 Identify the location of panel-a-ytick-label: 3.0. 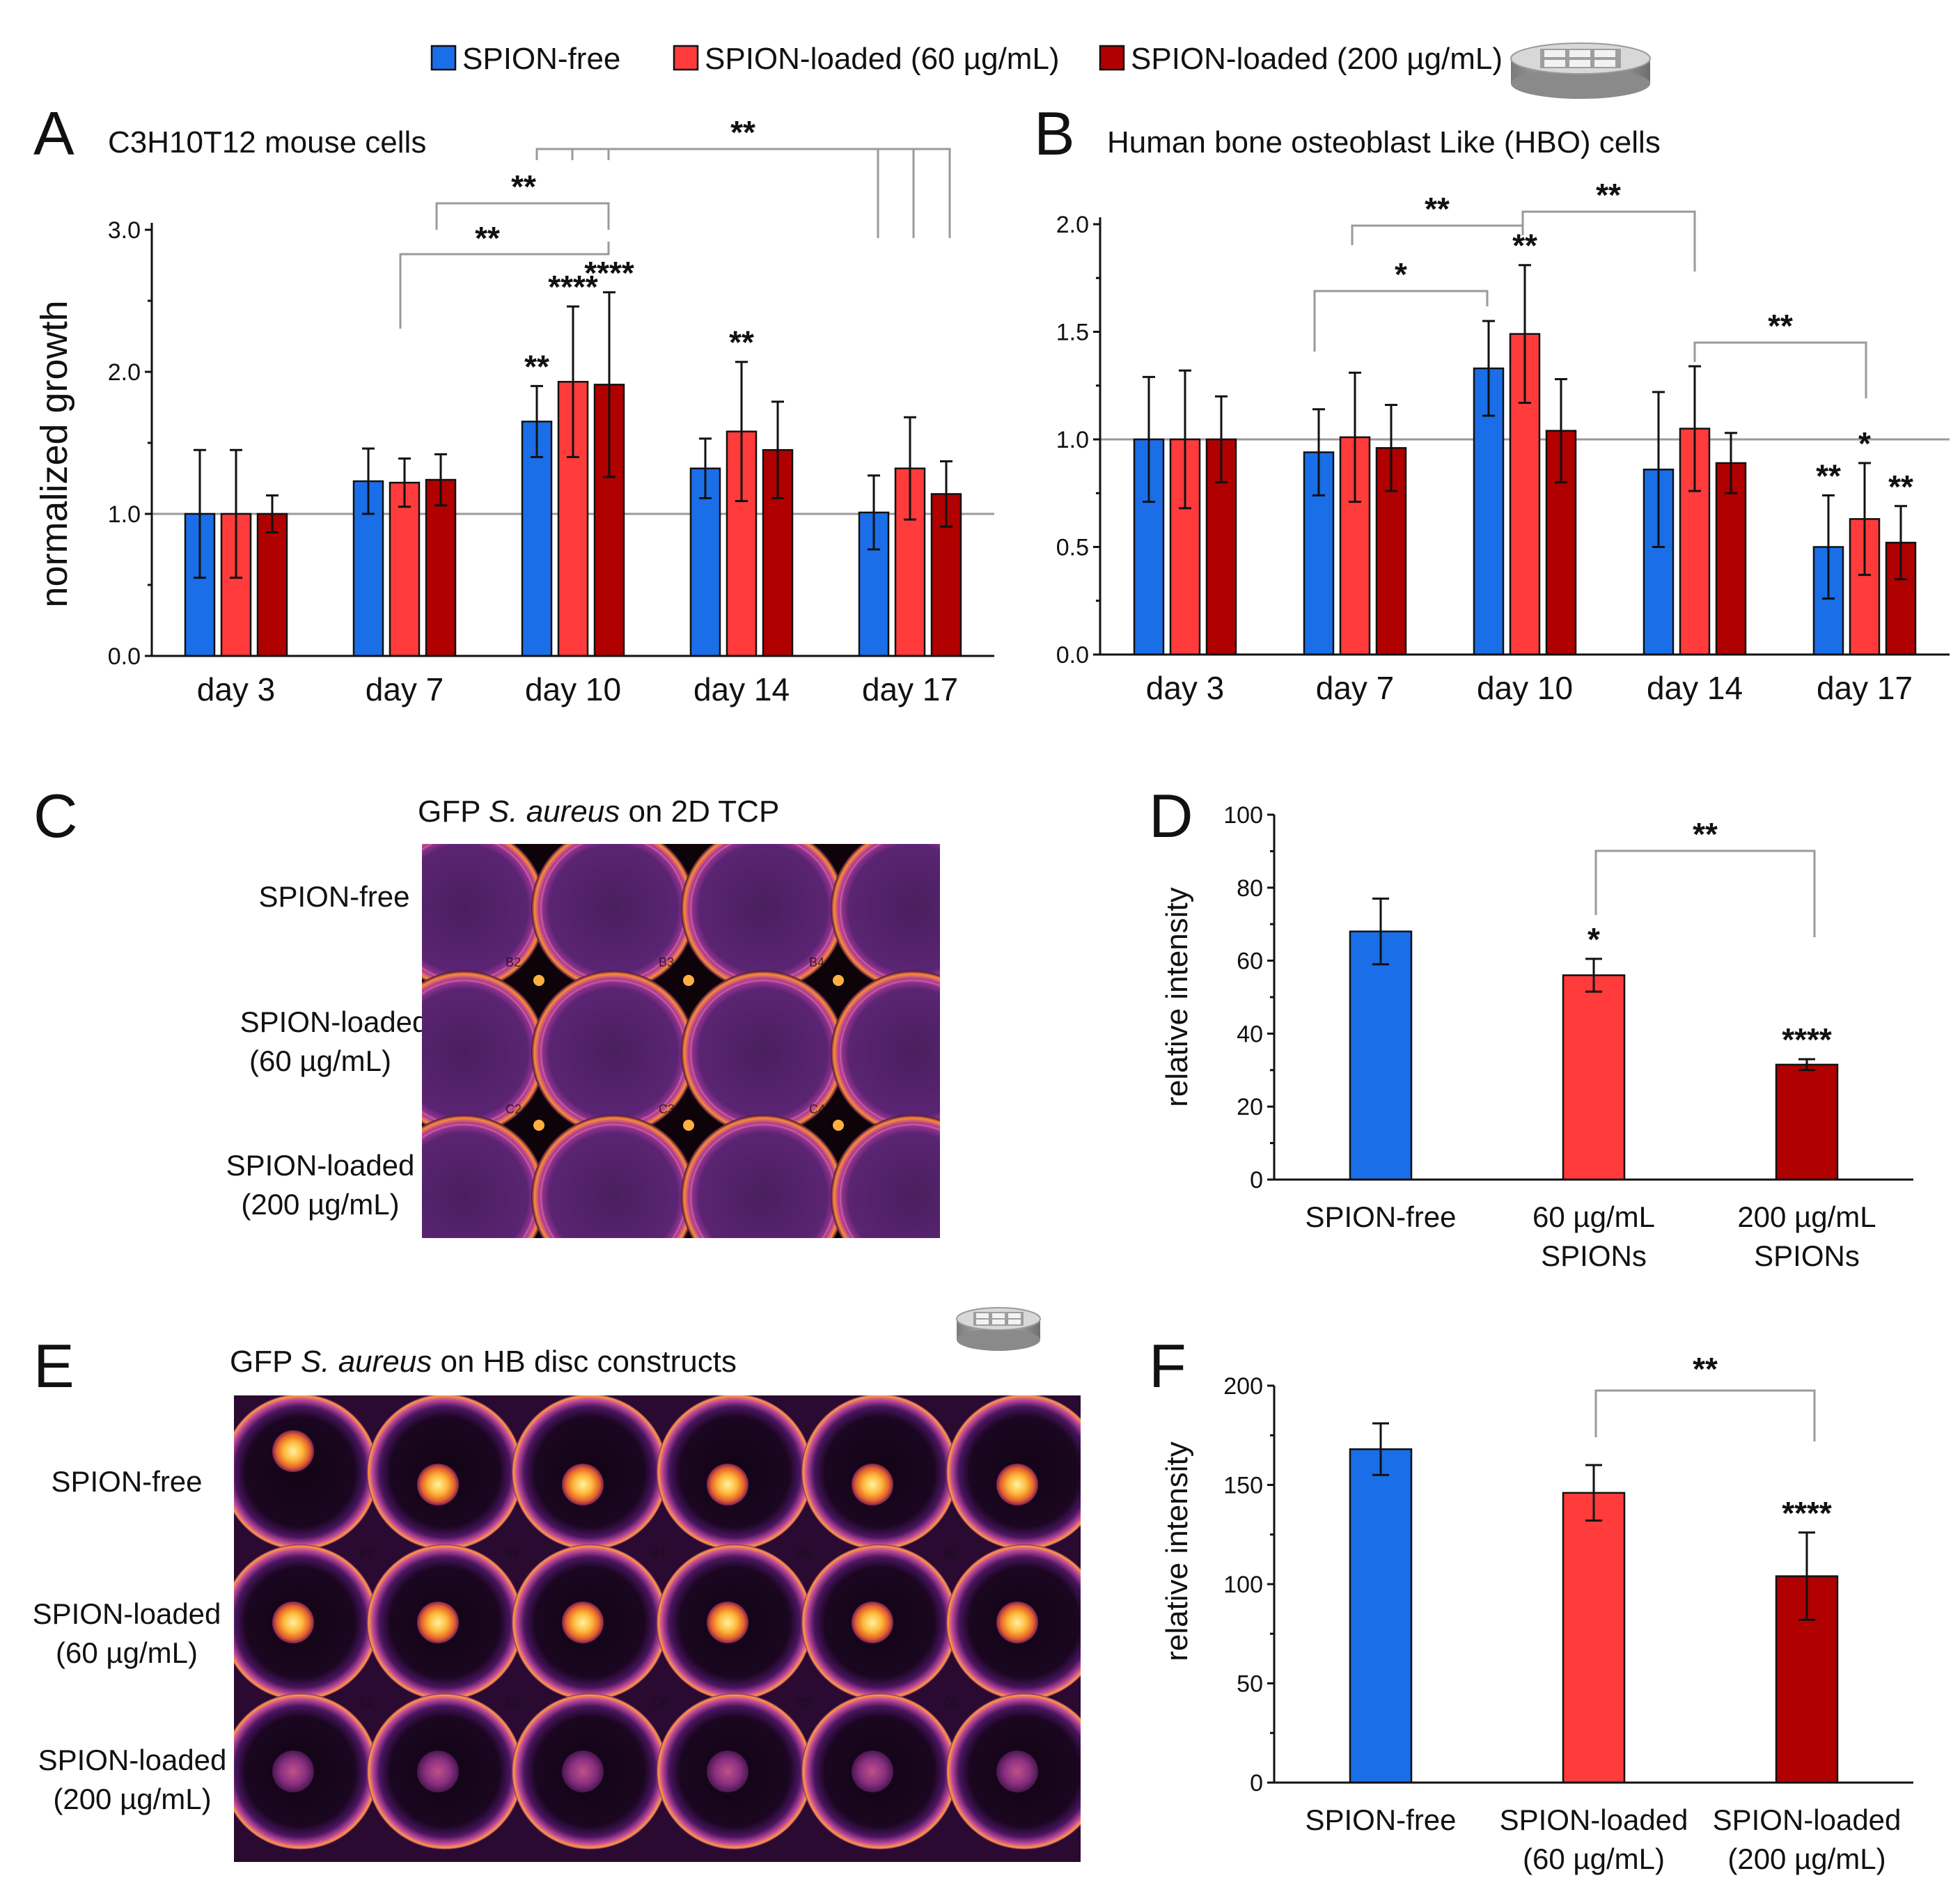
(124, 230).